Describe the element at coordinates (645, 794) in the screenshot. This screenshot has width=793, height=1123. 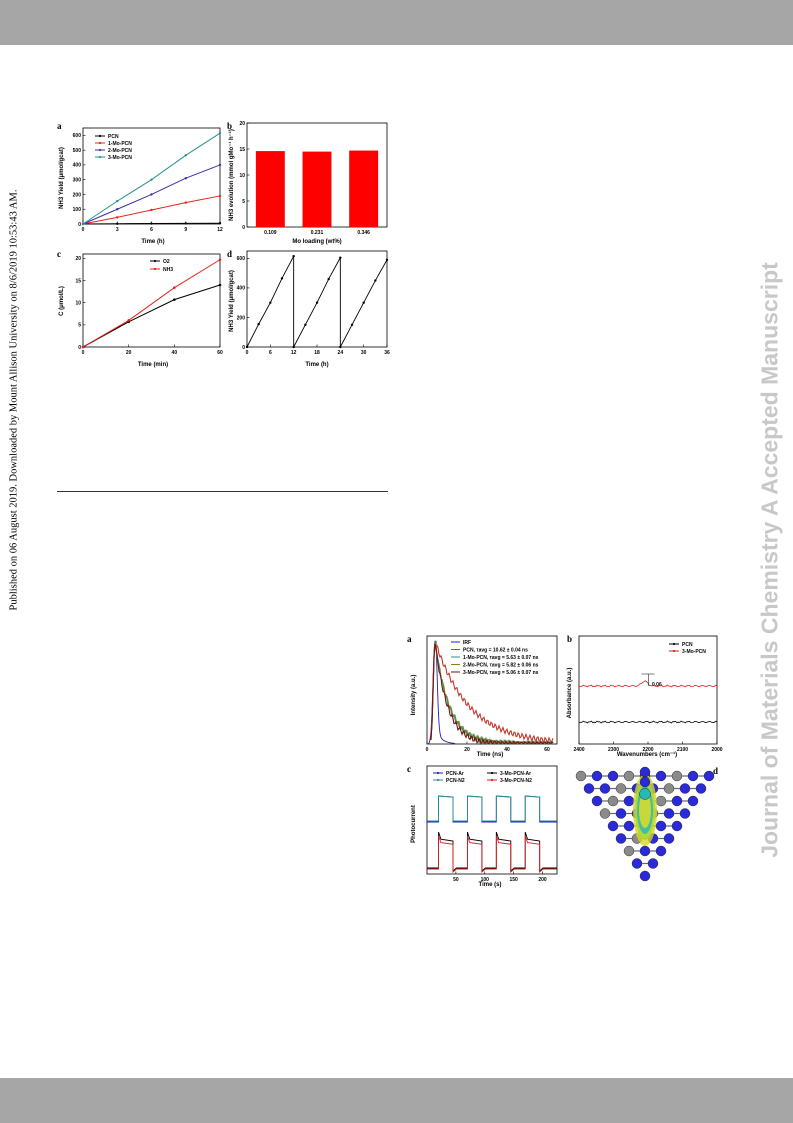
I see `fig2d-mo-atom` at that location.